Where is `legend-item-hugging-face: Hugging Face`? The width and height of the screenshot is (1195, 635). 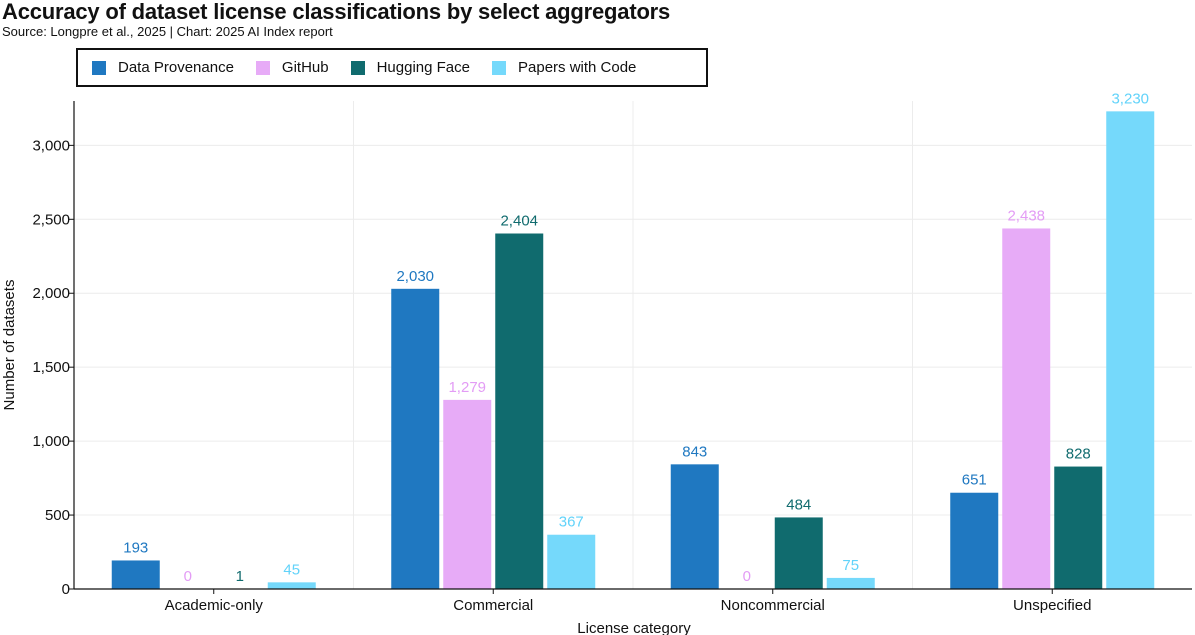
legend-item-hugging-face: Hugging Face is located at coordinates (410, 67).